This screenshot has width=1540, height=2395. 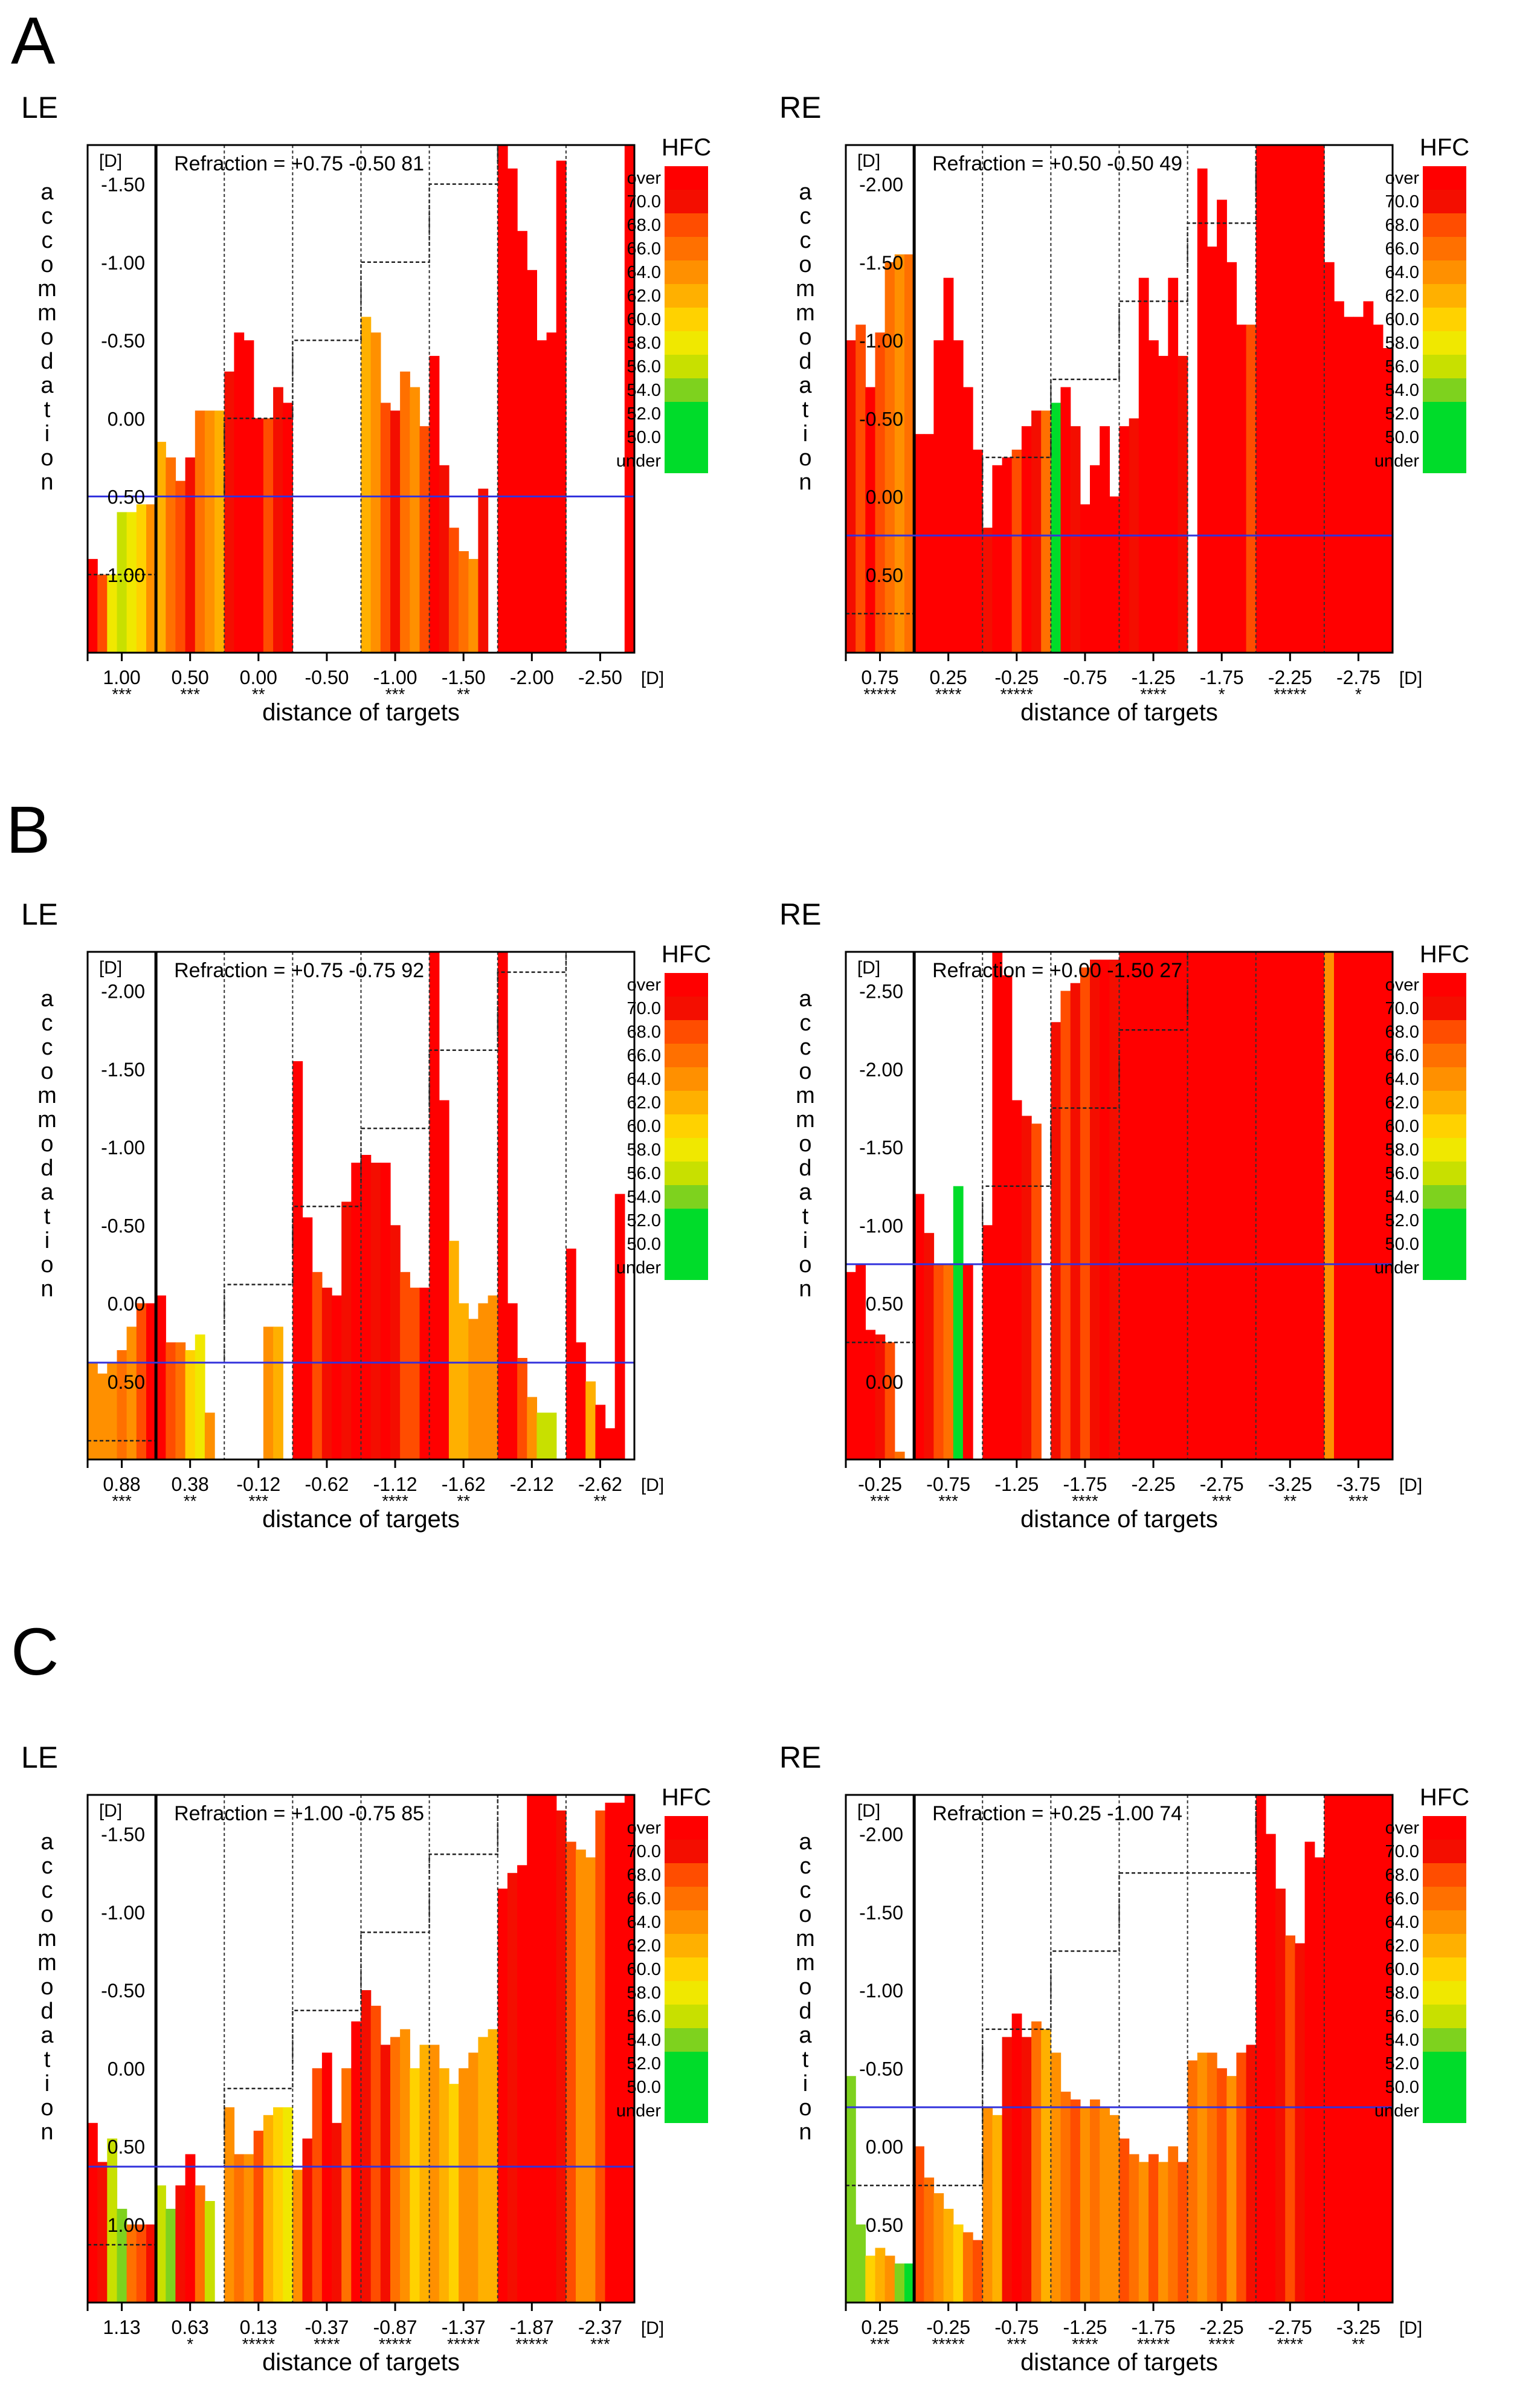 What do you see at coordinates (1358, 1484) in the screenshot?
I see `x-tick-label: -3.75` at bounding box center [1358, 1484].